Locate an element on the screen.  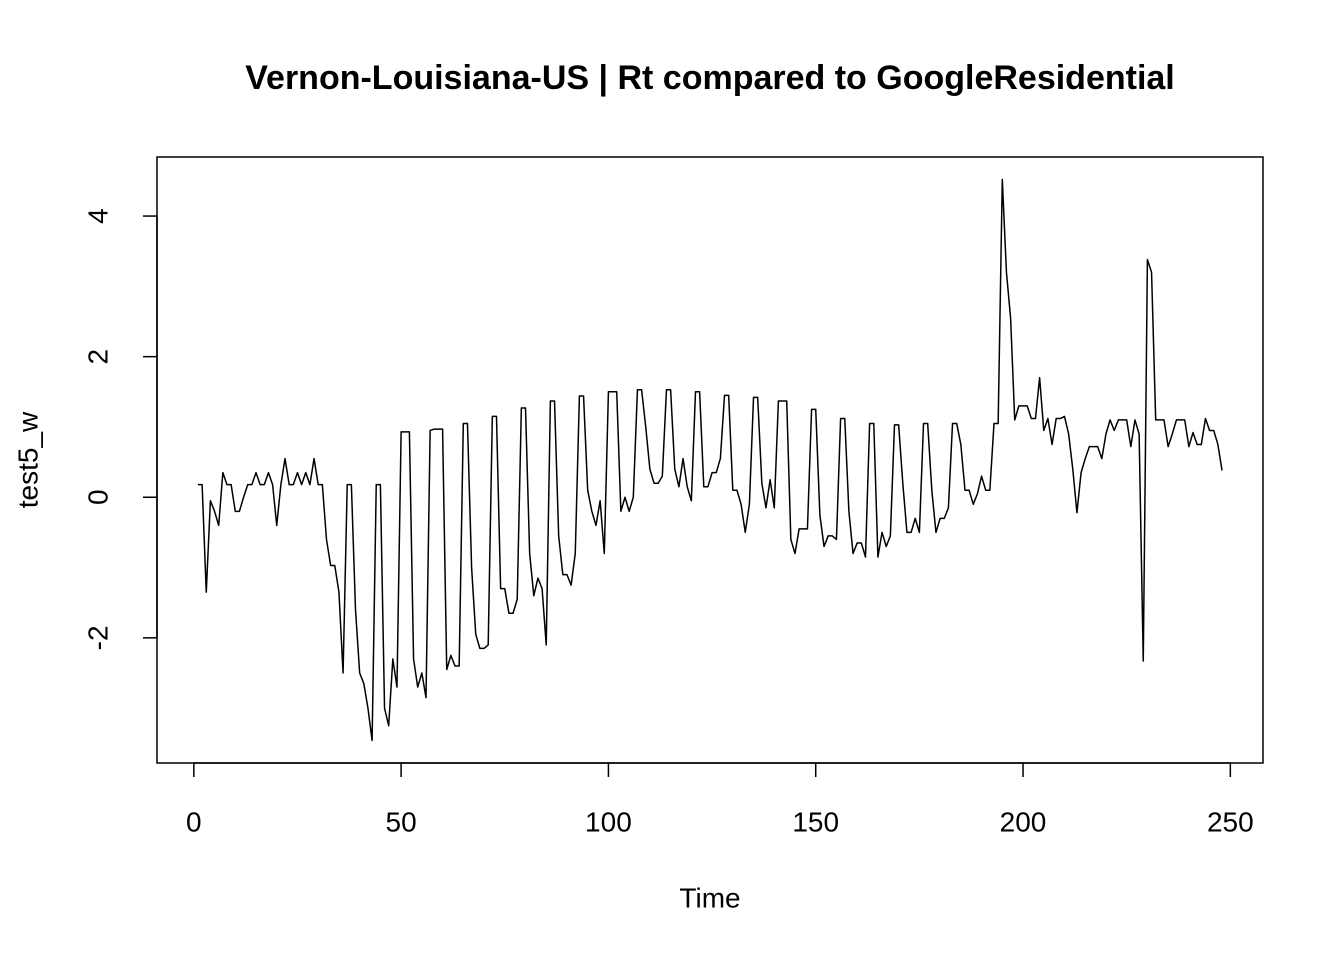
x-tick-label: 100 is located at coordinates (608, 821).